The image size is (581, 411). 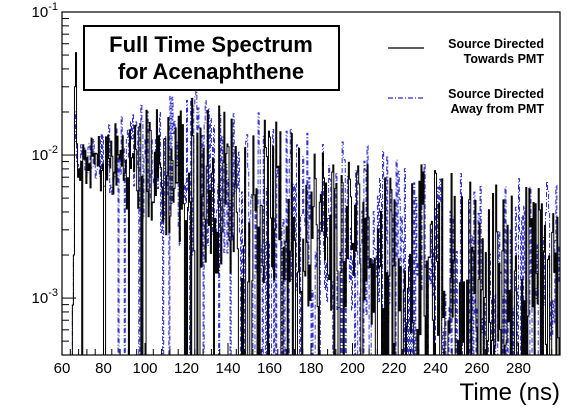 I want to click on legend-label-away-line-1: Source Directed, so click(x=496, y=94).